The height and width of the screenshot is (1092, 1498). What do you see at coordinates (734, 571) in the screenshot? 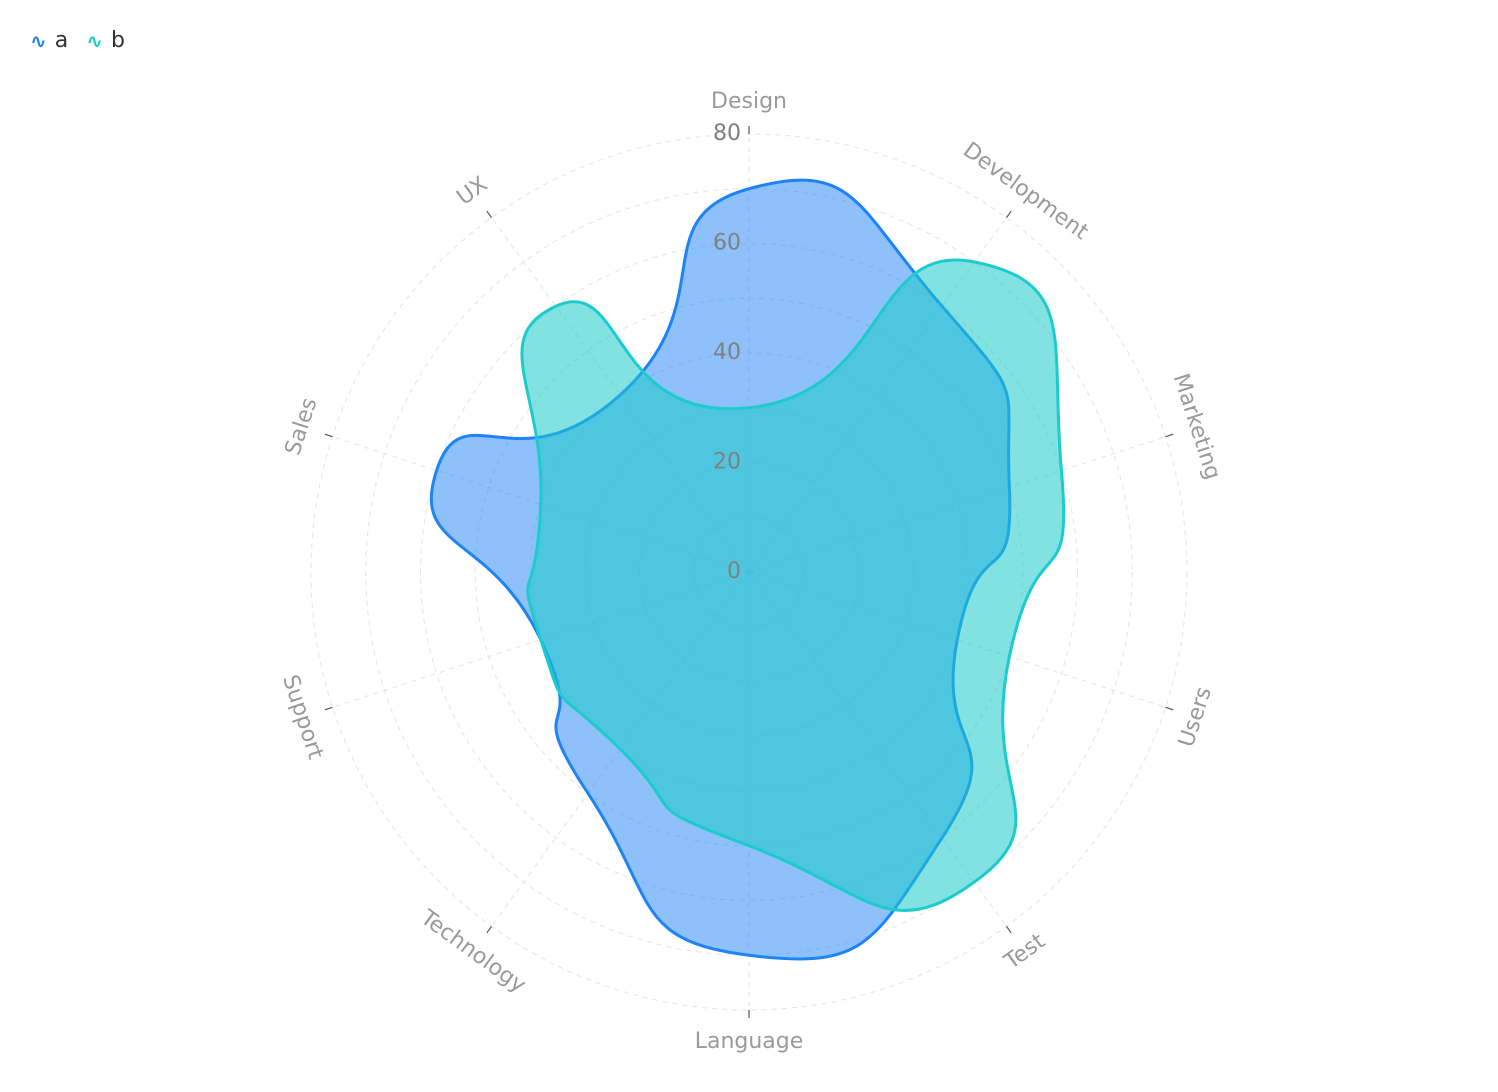
I see `radial-tick-label: 0` at bounding box center [734, 571].